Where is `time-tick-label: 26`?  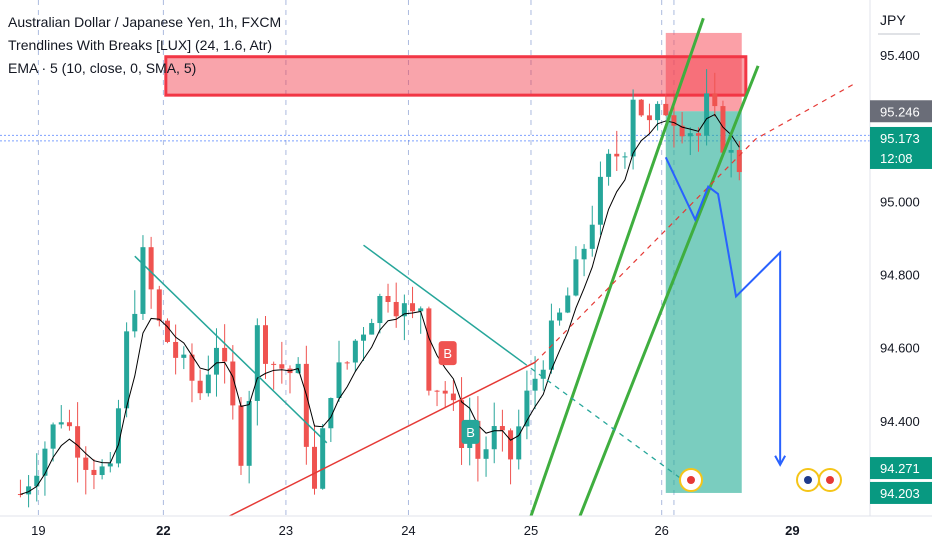
time-tick-label: 26 is located at coordinates (661, 530).